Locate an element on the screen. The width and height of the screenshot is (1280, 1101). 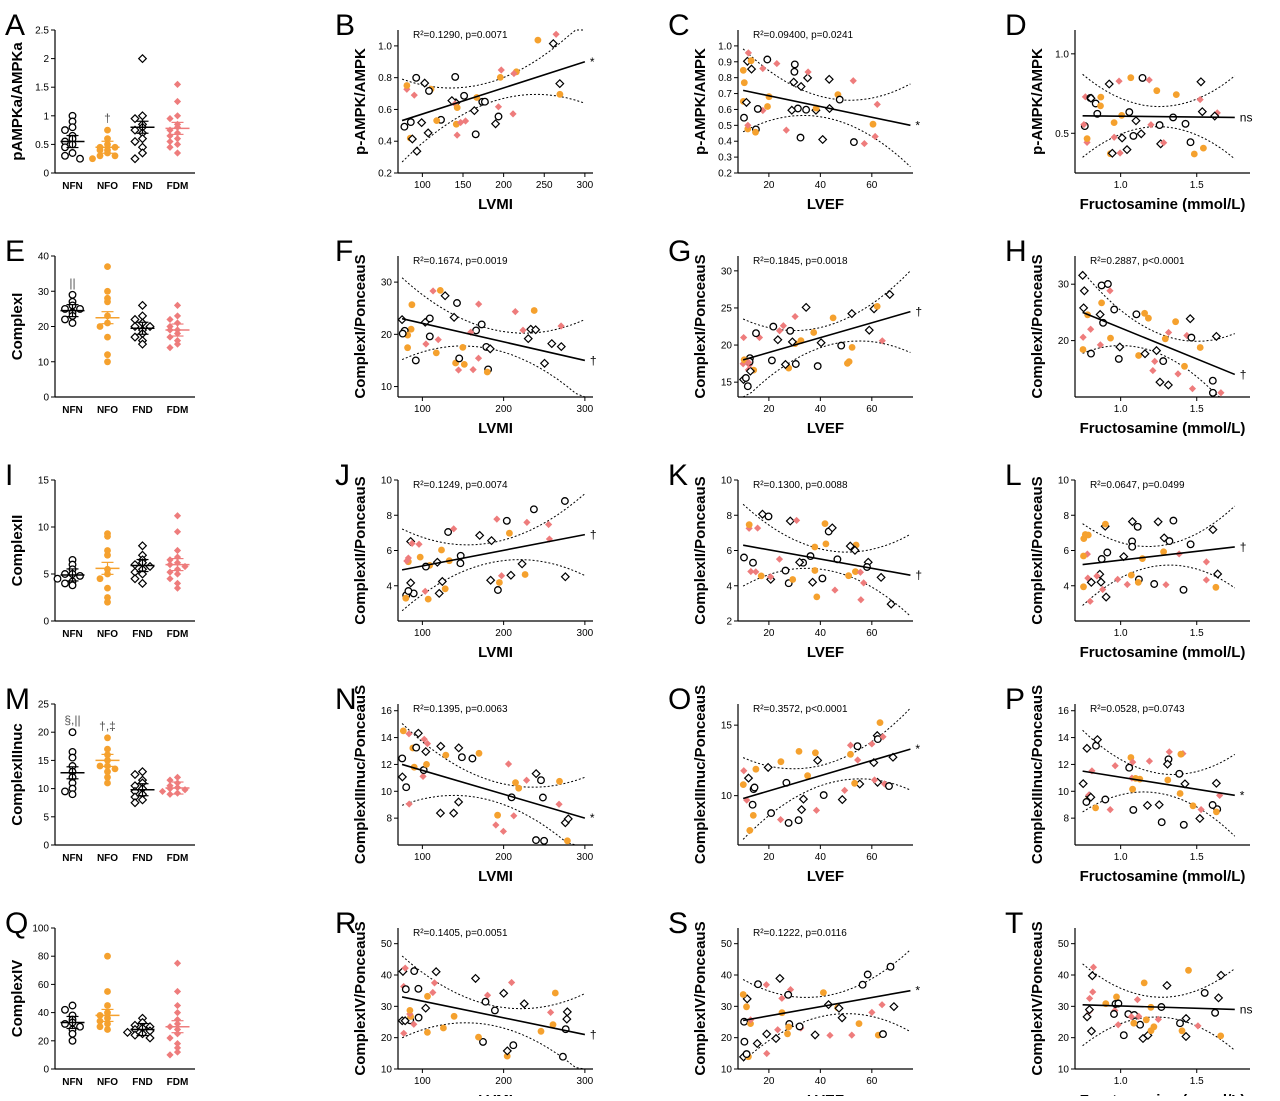
x-tick-label: NFN is located at coordinates (72, 1082).